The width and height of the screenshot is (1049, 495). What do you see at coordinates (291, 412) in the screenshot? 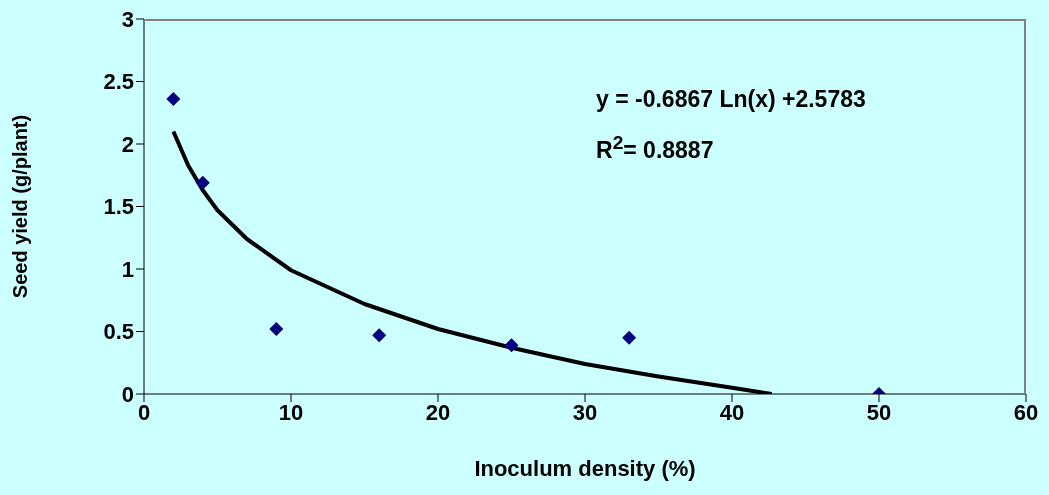
I see `x-tick-label: 10` at bounding box center [291, 412].